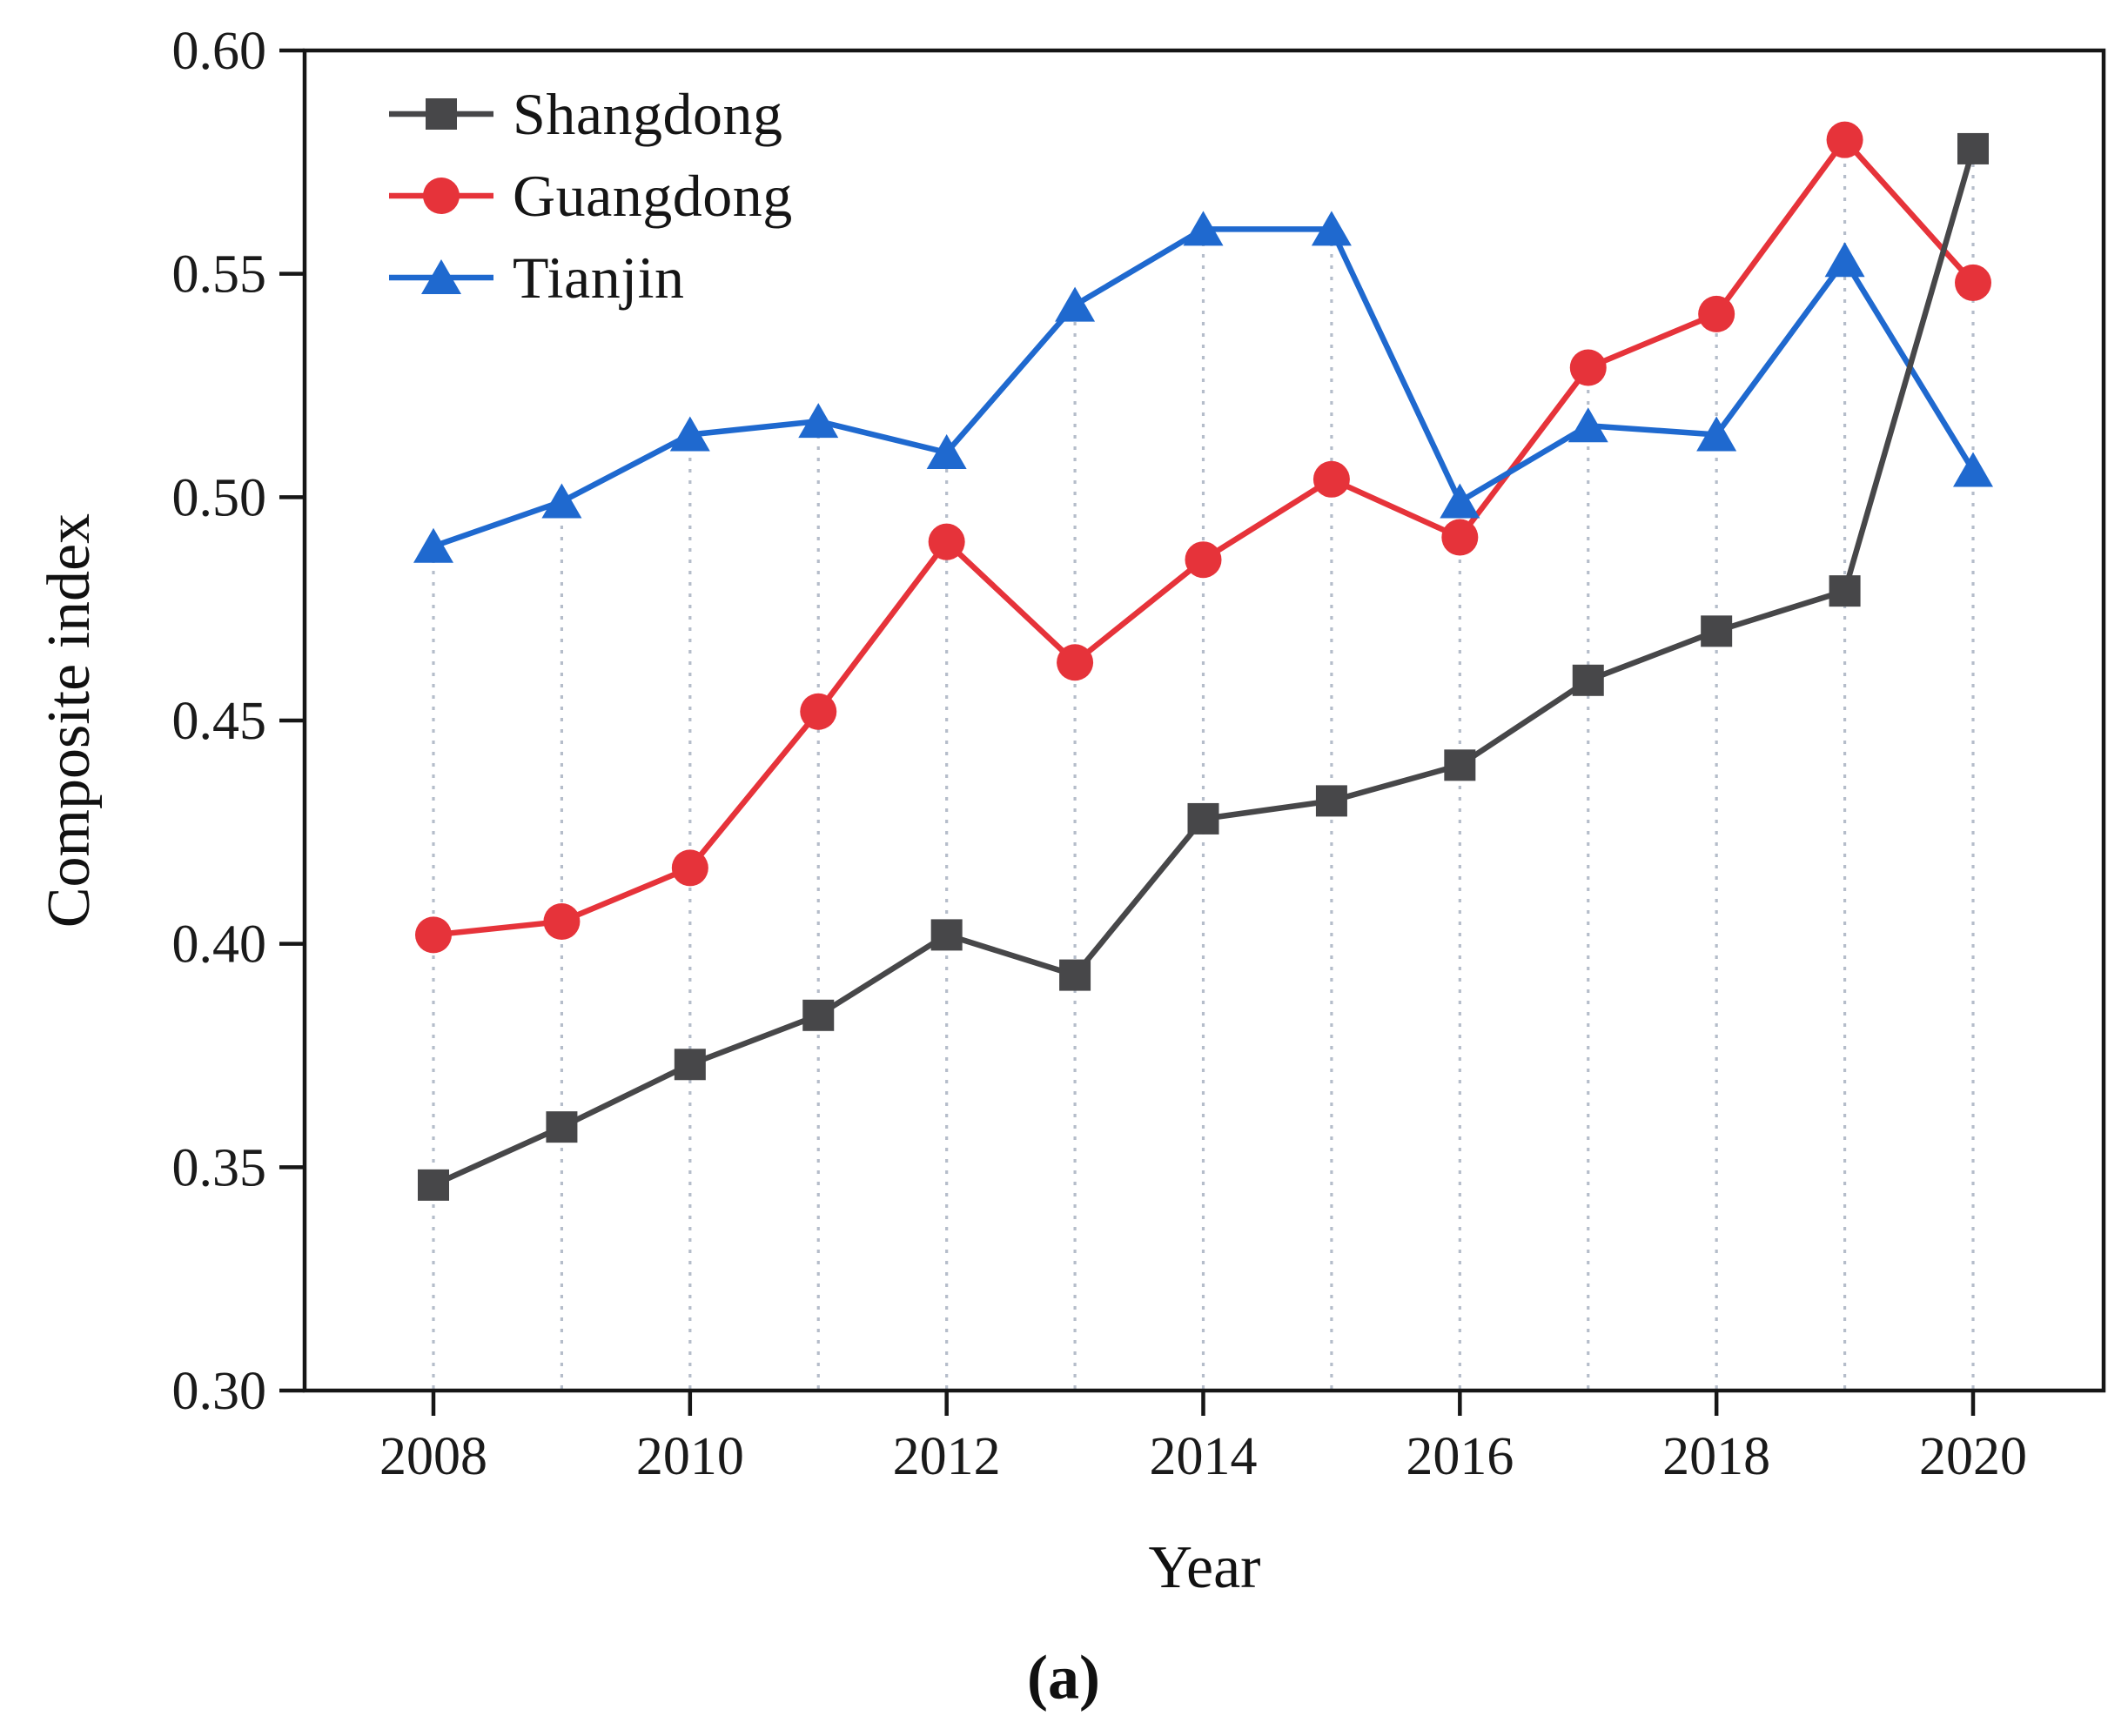 This screenshot has height=1736, width=2128. Describe the element at coordinates (220, 51) in the screenshot. I see `y-tick-label: 0.60` at that location.